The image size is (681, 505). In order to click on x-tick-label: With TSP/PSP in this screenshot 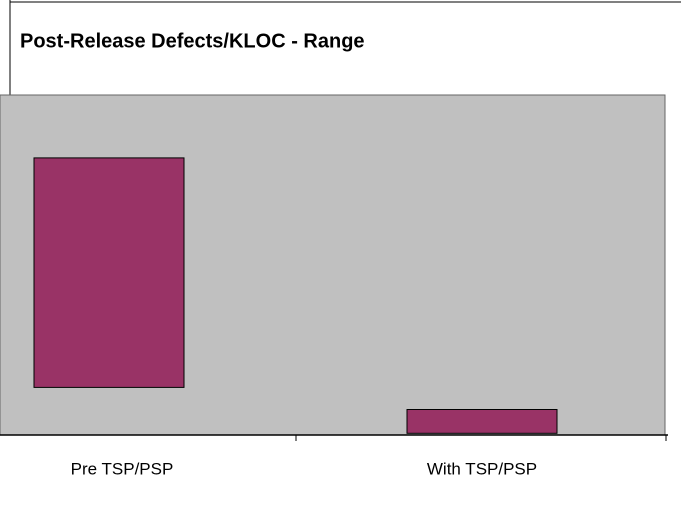, I will do `click(482, 468)`.